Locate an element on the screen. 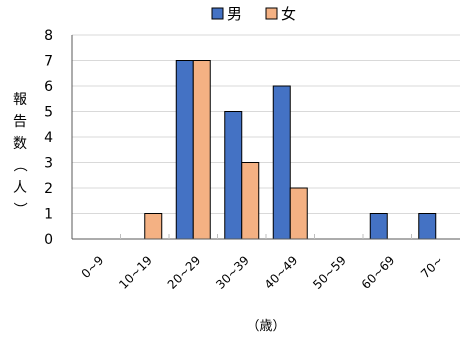  x-tick-label-40~49: 40~49 is located at coordinates (281, 272).